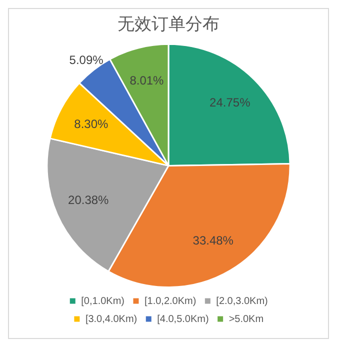  I want to click on chart-title: 无效订单分布, so click(169, 24).